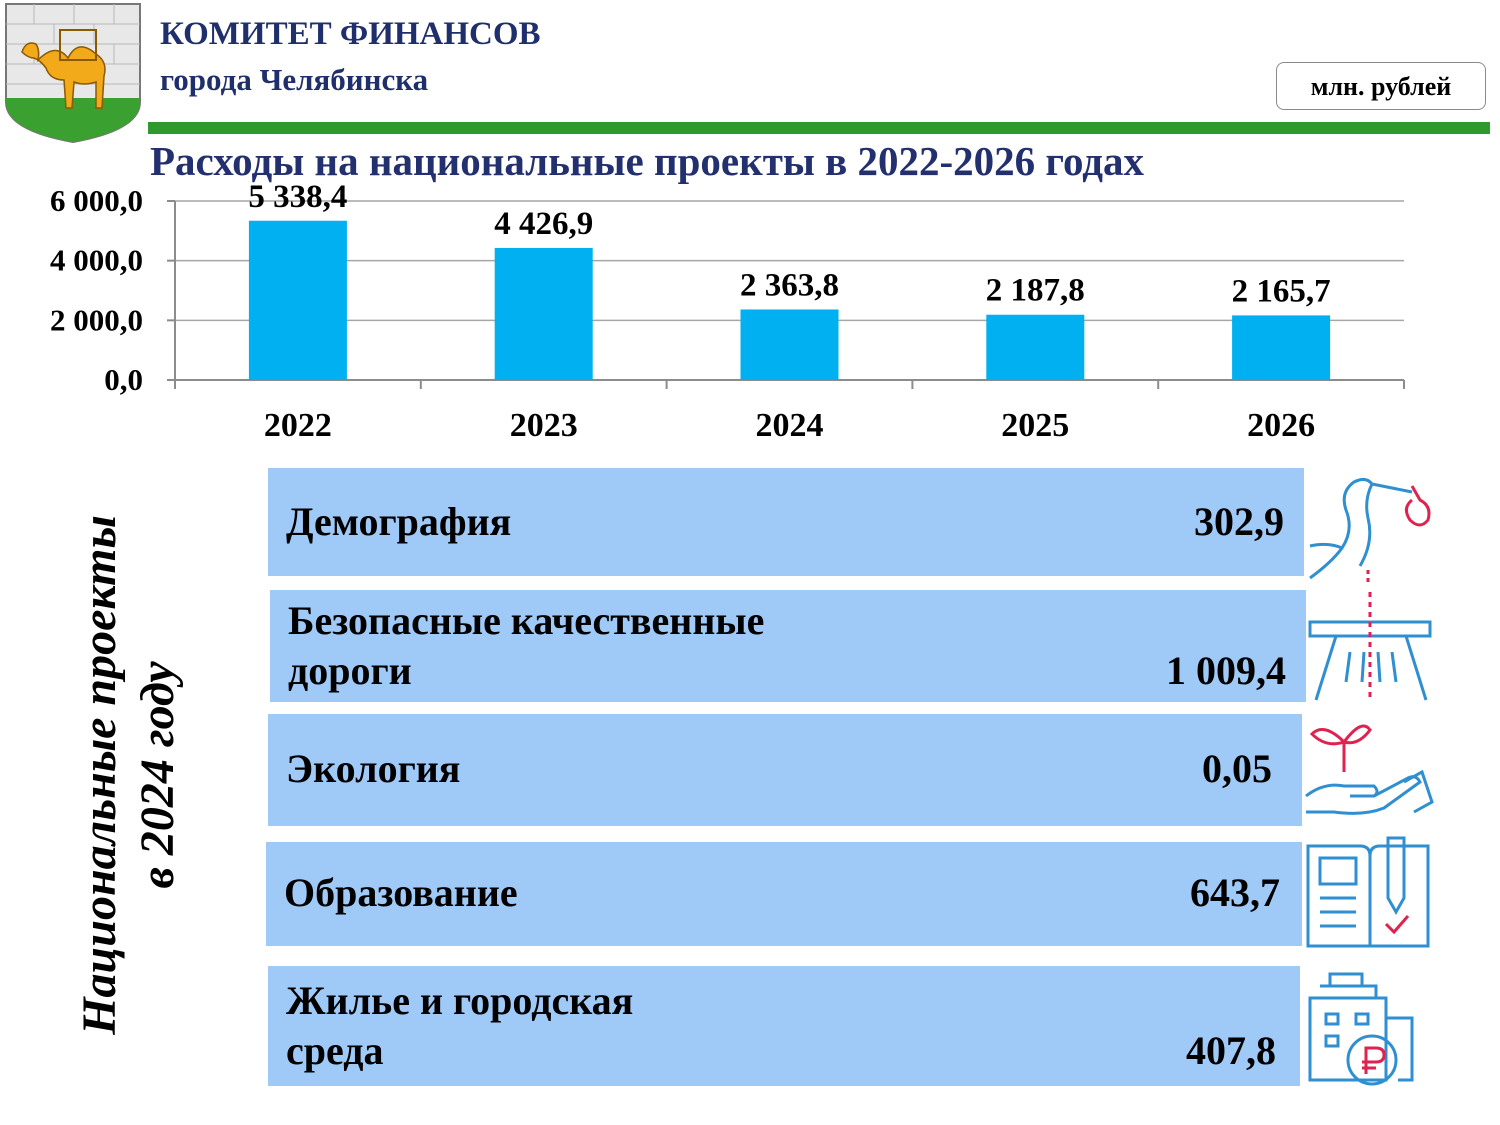 This screenshot has width=1500, height=1125. What do you see at coordinates (1239, 521) in the screenshot?
I see `project-value: 302,9` at bounding box center [1239, 521].